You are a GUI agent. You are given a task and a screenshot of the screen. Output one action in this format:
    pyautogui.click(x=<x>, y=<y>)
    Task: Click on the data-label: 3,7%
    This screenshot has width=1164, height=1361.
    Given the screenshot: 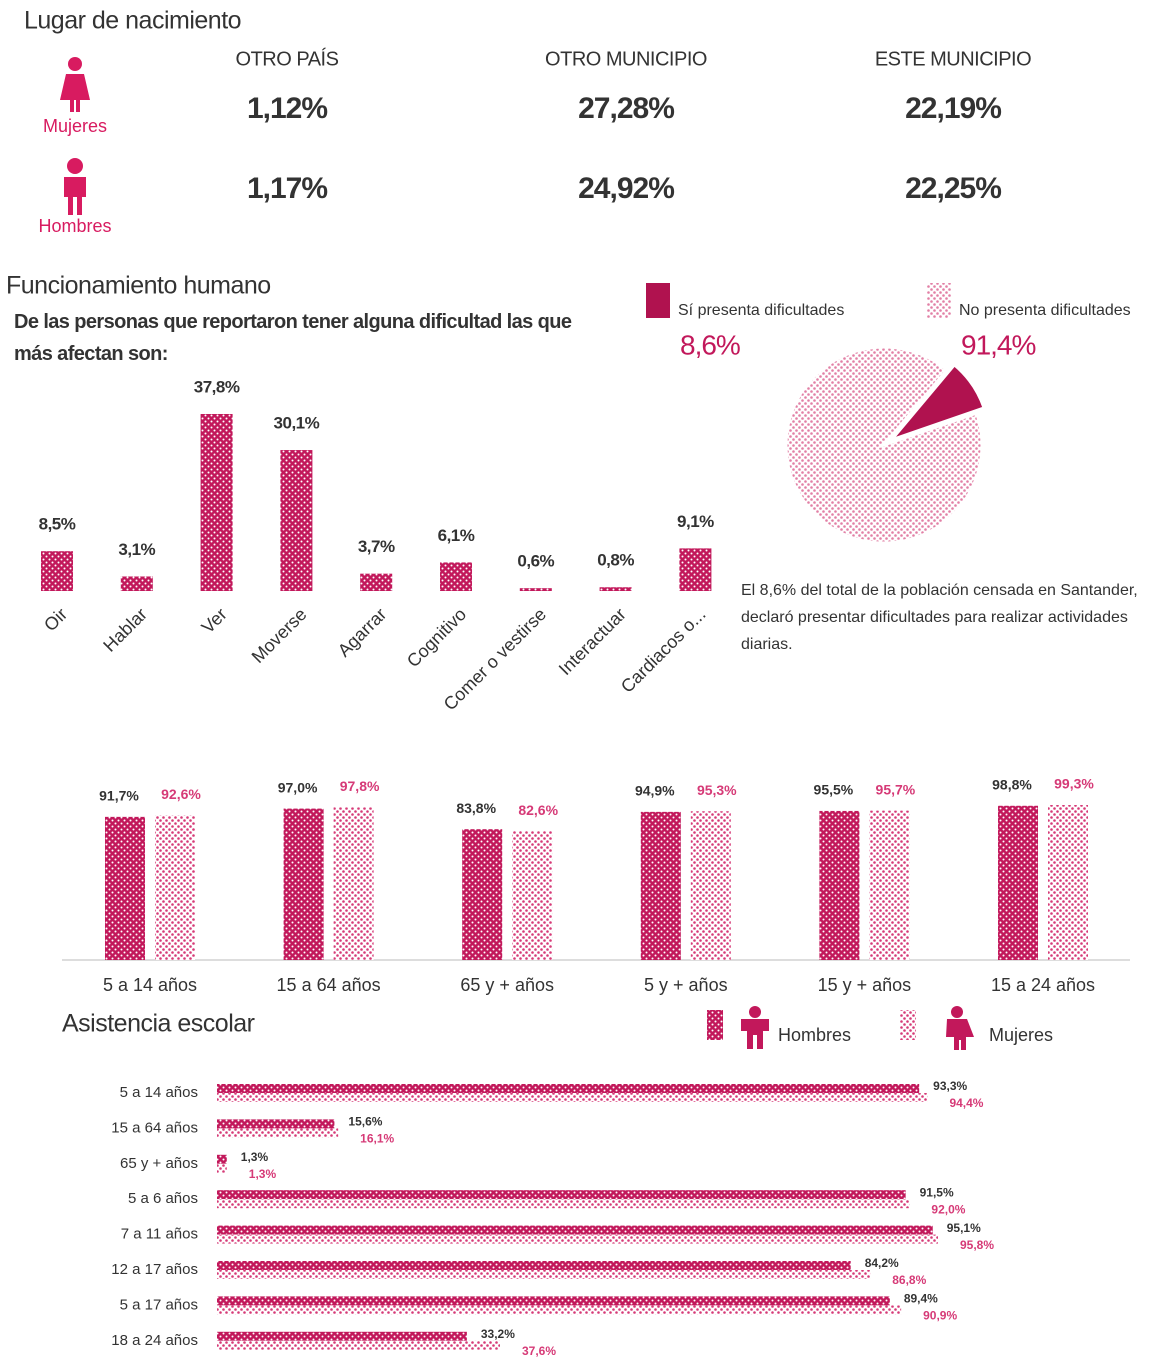 What is the action you would take?
    pyautogui.click(x=376, y=546)
    